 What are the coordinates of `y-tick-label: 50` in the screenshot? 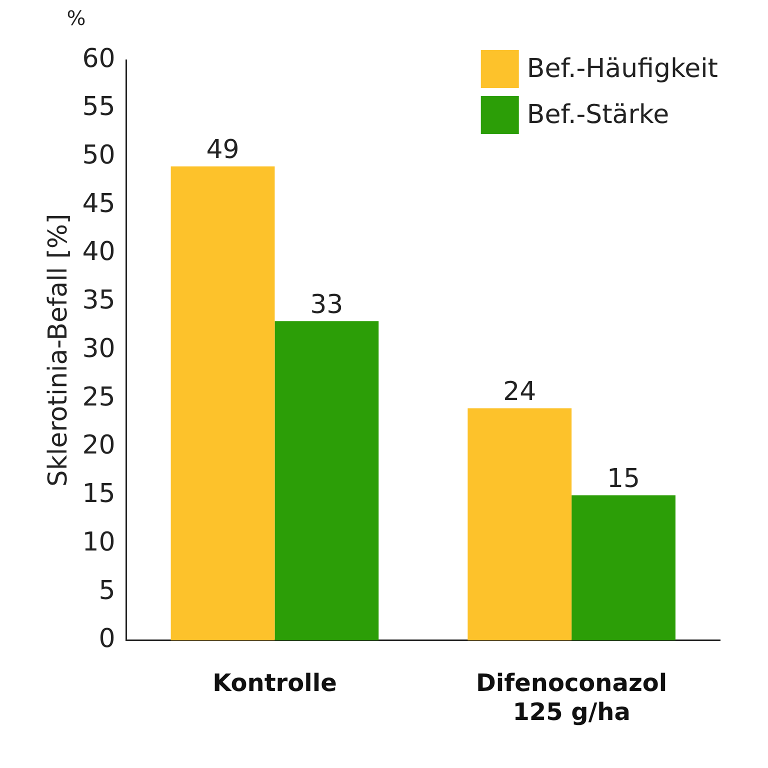 It's located at (99, 155).